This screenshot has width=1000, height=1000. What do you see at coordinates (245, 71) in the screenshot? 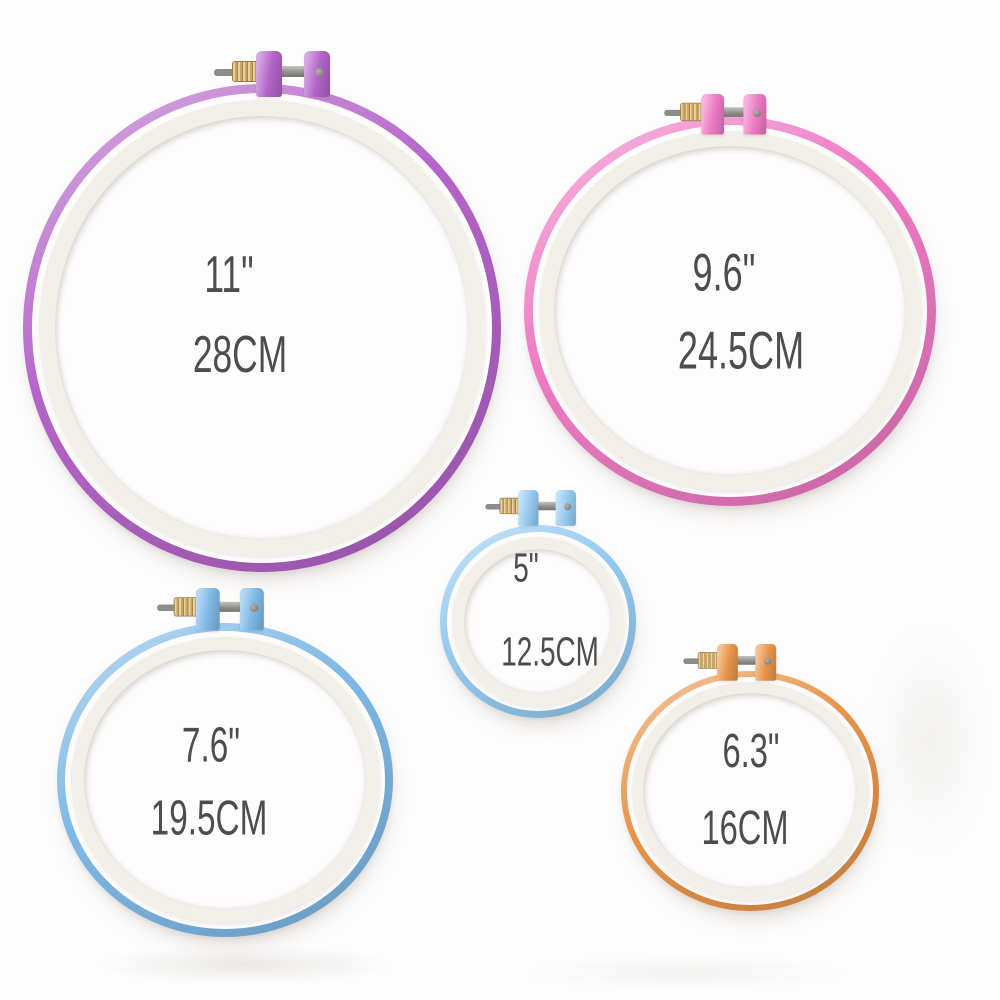
I see `brass-nut-icon` at bounding box center [245, 71].